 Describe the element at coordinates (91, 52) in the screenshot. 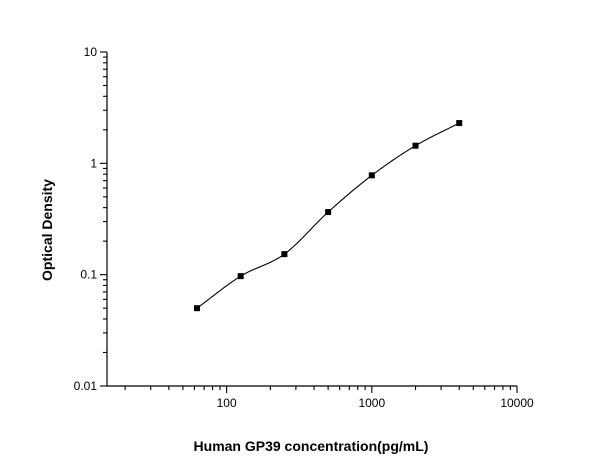

I see `y-tick-label: 10` at that location.